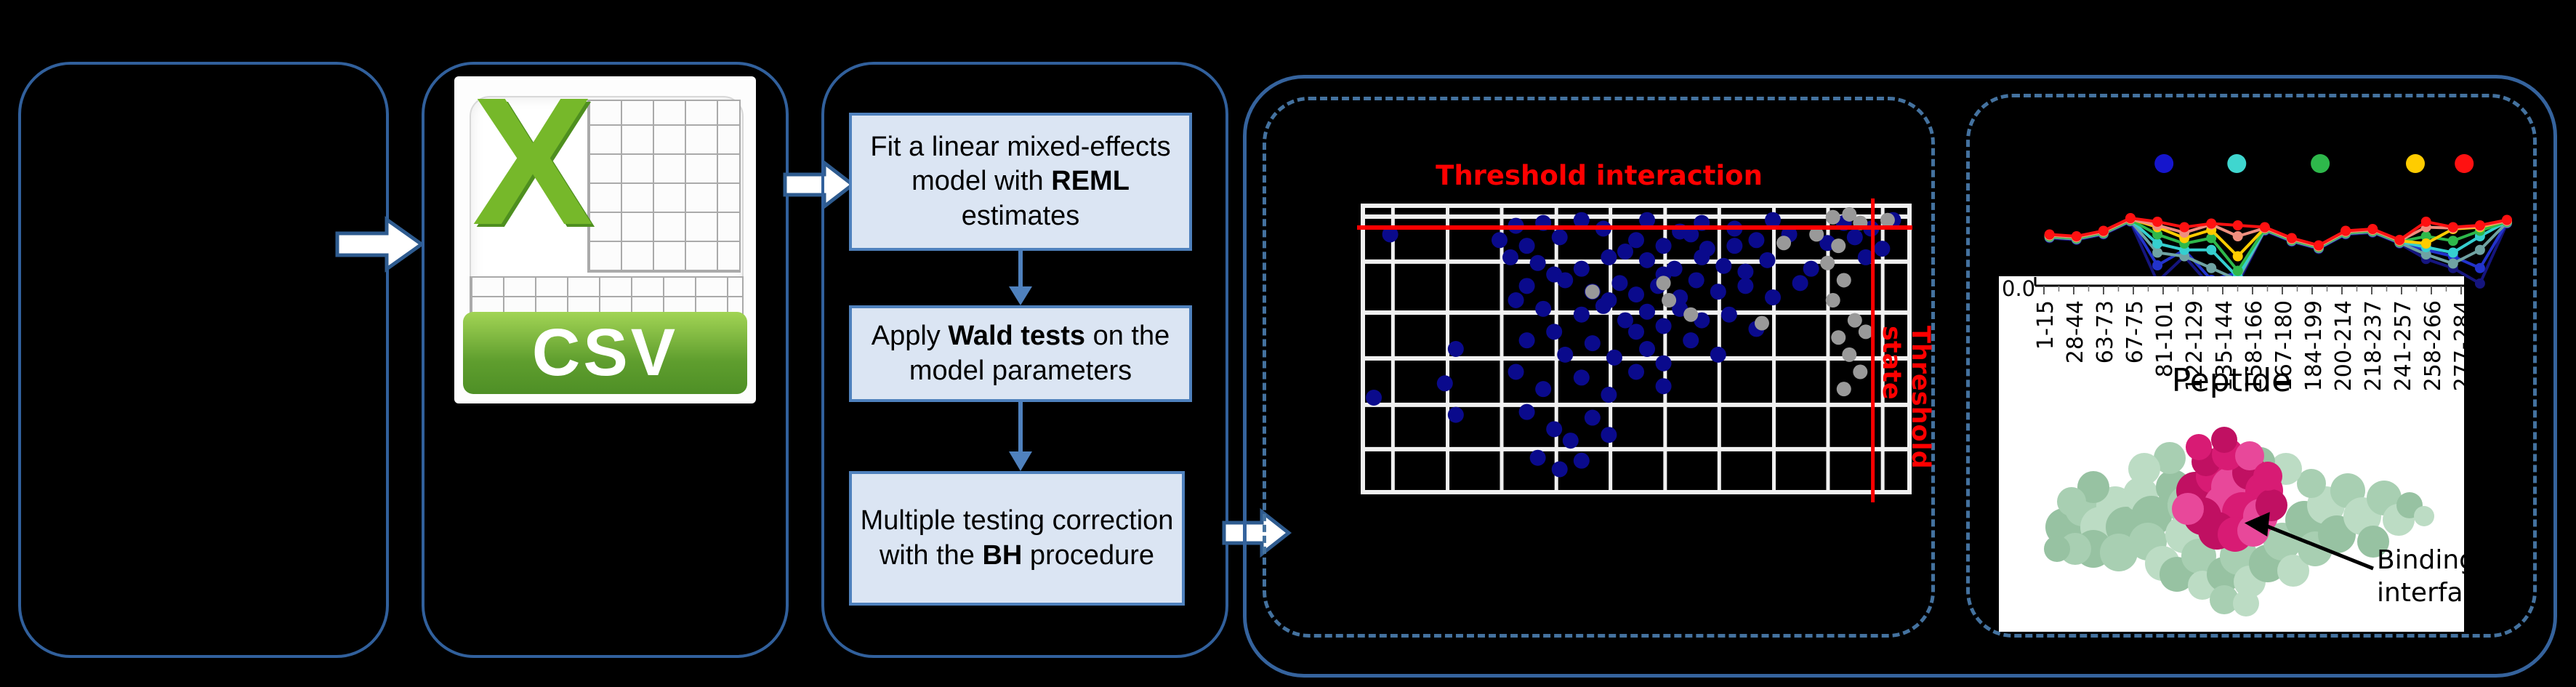  What do you see at coordinates (2194, 345) in the screenshot?
I see `peptide-tick-label: 122-129` at bounding box center [2194, 345].